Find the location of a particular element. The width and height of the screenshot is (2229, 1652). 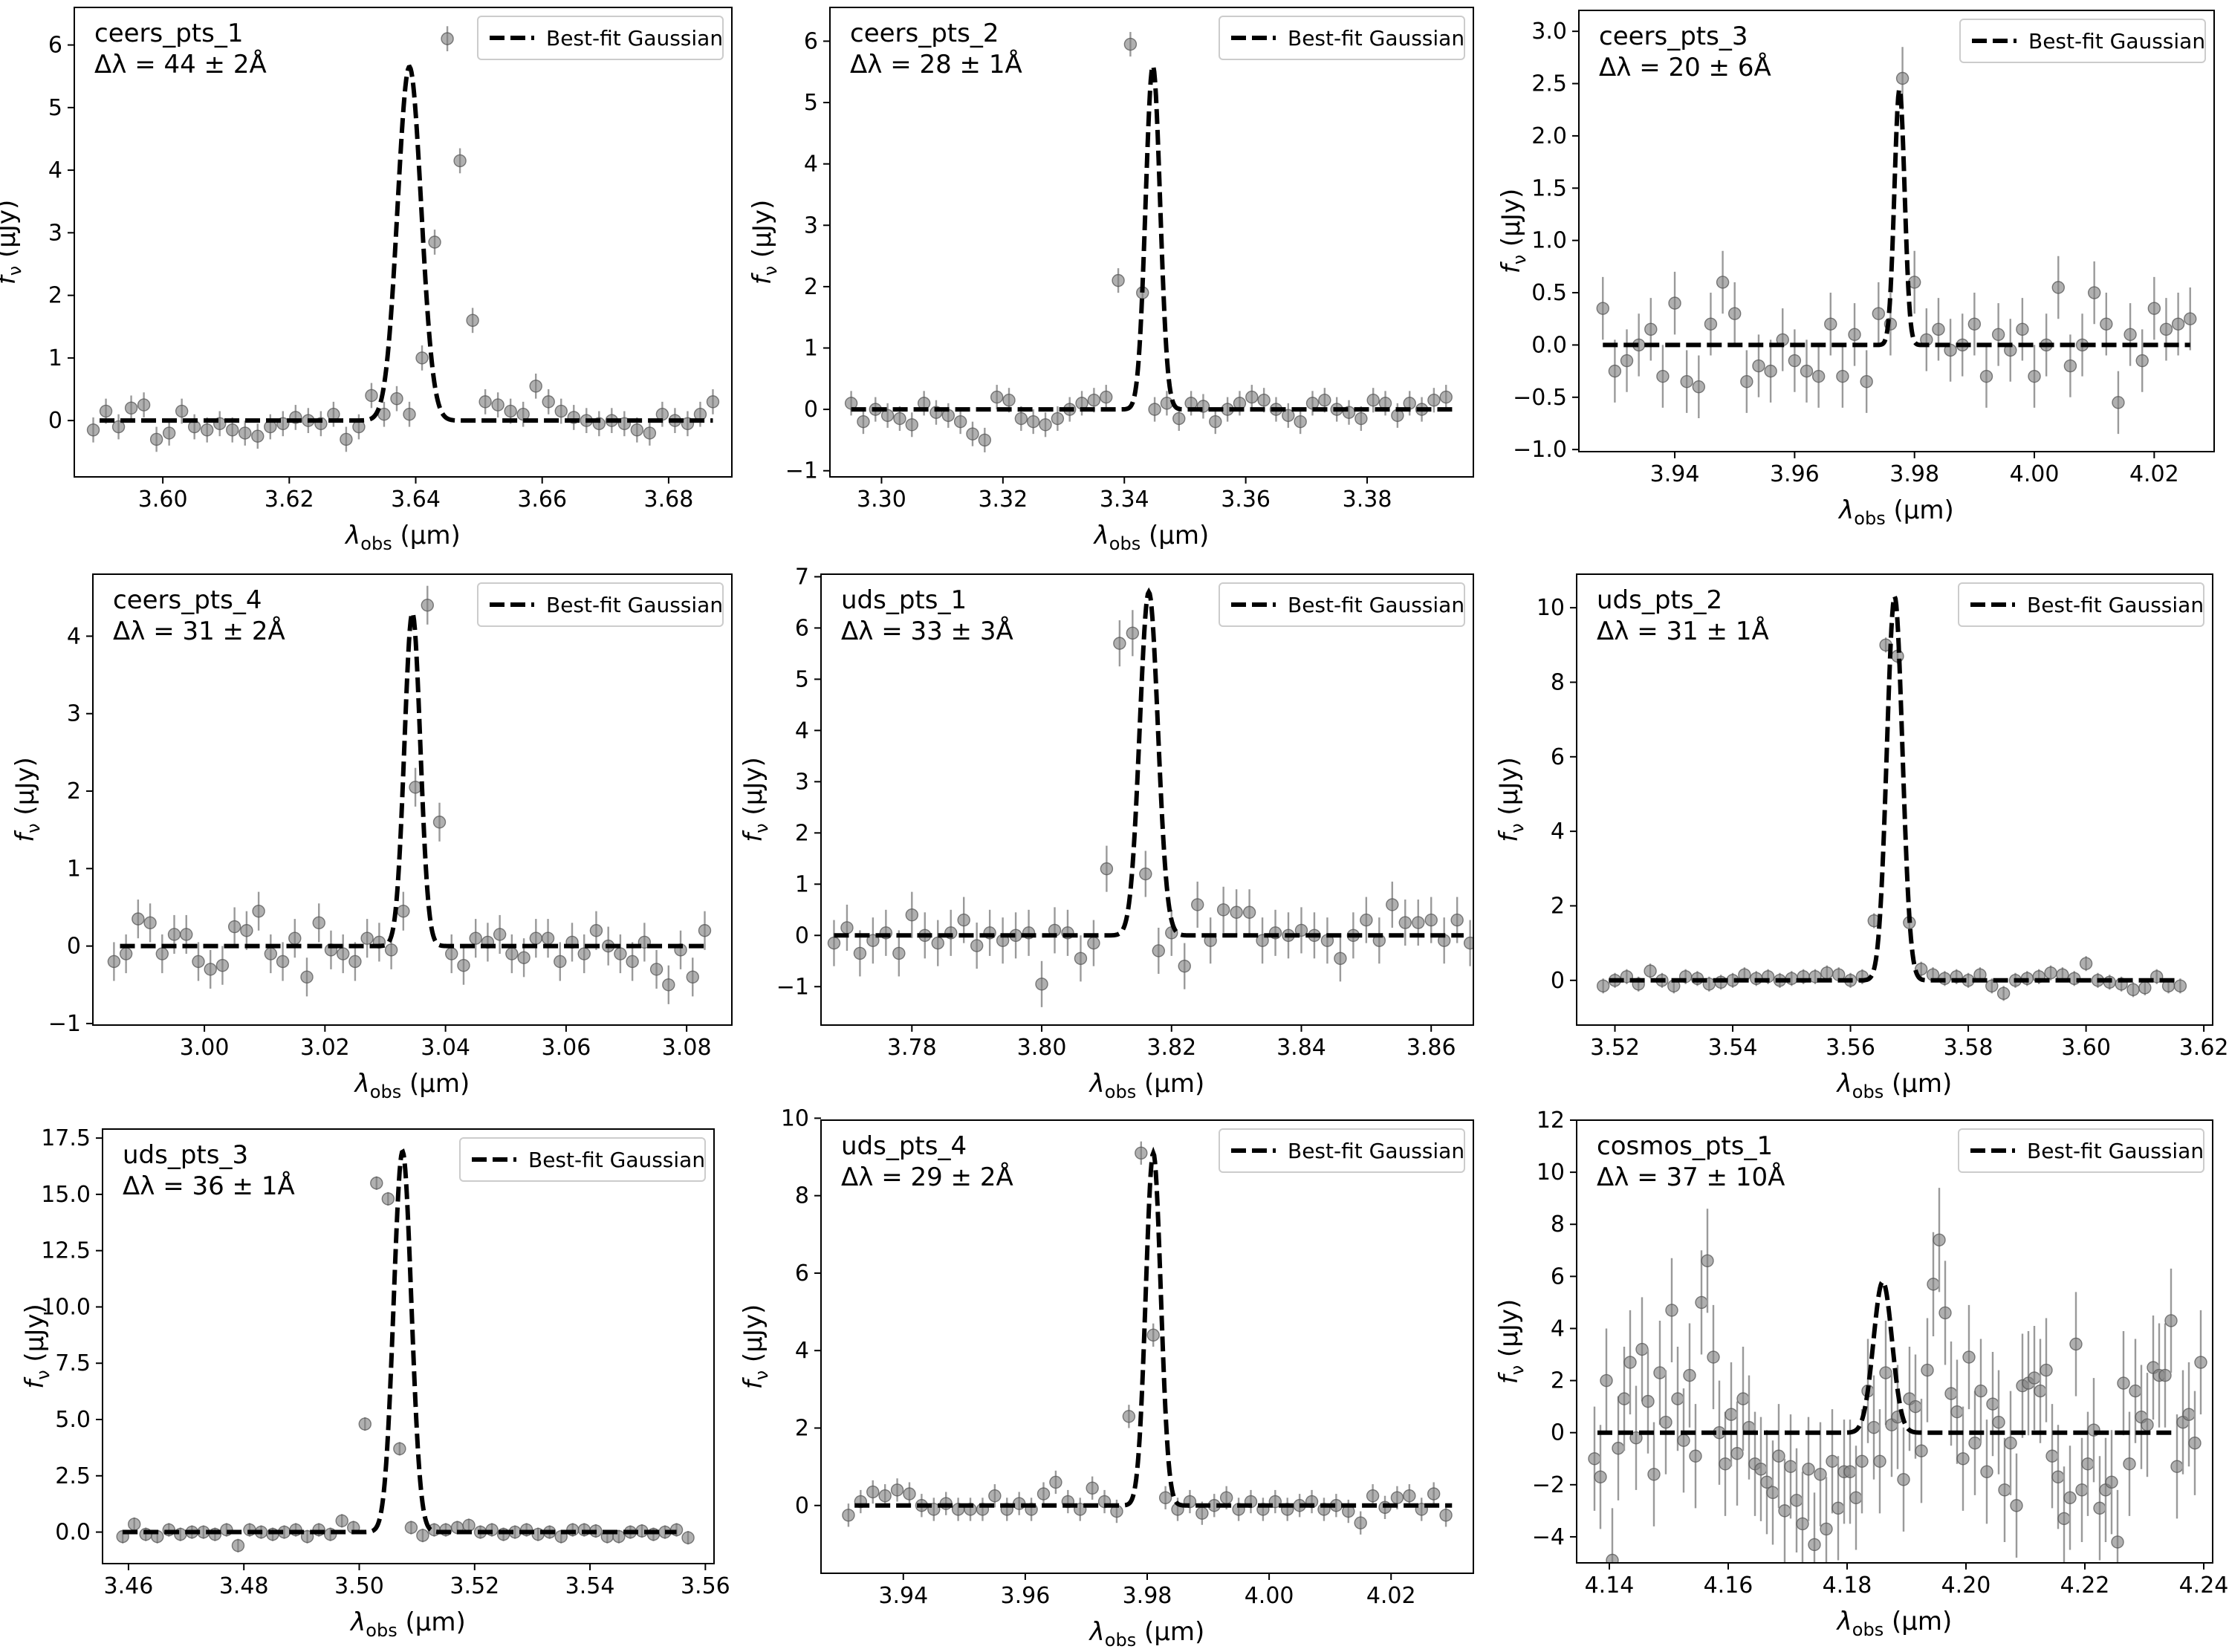

x-tick-label: 3.62 is located at coordinates (289, 500).